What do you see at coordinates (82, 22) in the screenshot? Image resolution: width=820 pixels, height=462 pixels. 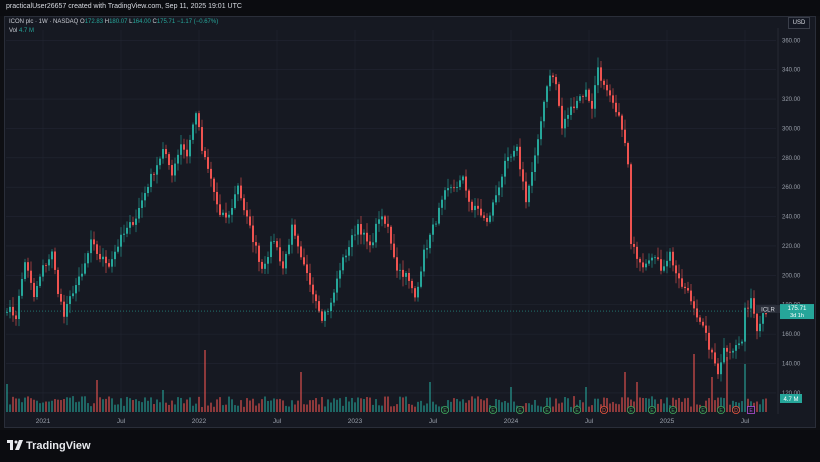 I see `legend-open-label: O` at bounding box center [82, 22].